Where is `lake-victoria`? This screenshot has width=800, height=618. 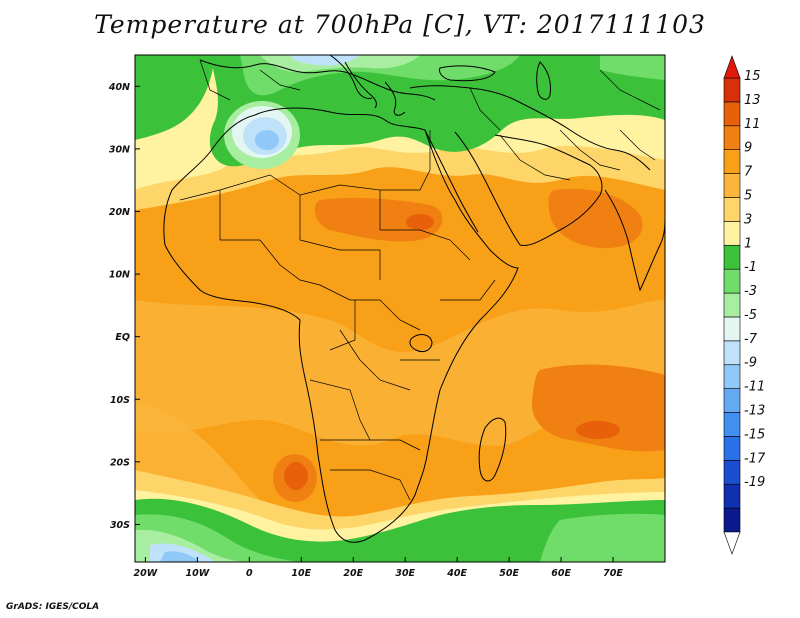
lake-victoria is located at coordinates (421, 343).